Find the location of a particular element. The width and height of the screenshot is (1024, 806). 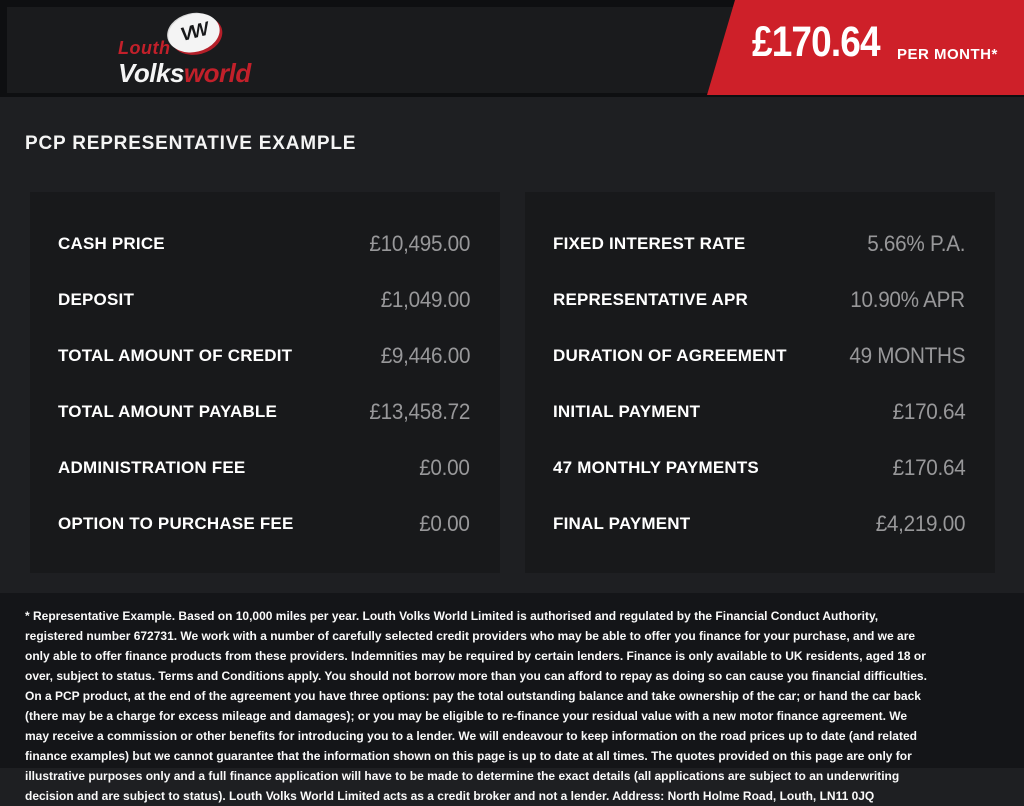

finance-row-admin-fee: ADMINISTRATION FEE £0.00 is located at coordinates (264, 468).